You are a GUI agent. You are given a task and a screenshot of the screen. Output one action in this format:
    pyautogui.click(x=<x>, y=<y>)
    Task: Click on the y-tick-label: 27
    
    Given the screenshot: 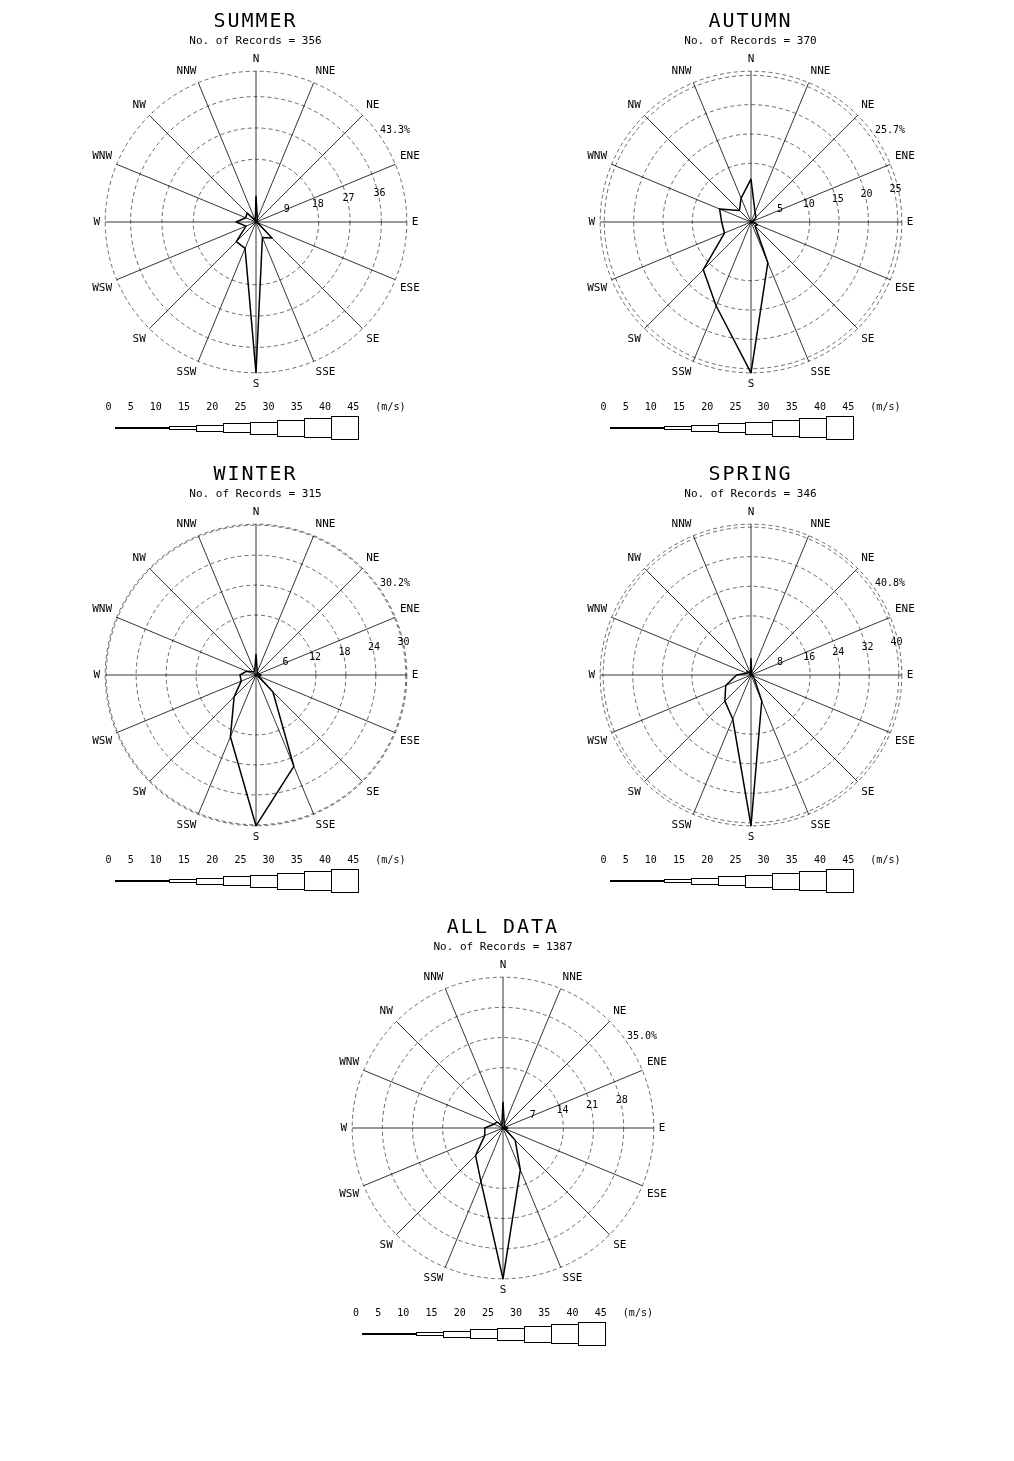 What is the action you would take?
    pyautogui.click(x=348, y=198)
    